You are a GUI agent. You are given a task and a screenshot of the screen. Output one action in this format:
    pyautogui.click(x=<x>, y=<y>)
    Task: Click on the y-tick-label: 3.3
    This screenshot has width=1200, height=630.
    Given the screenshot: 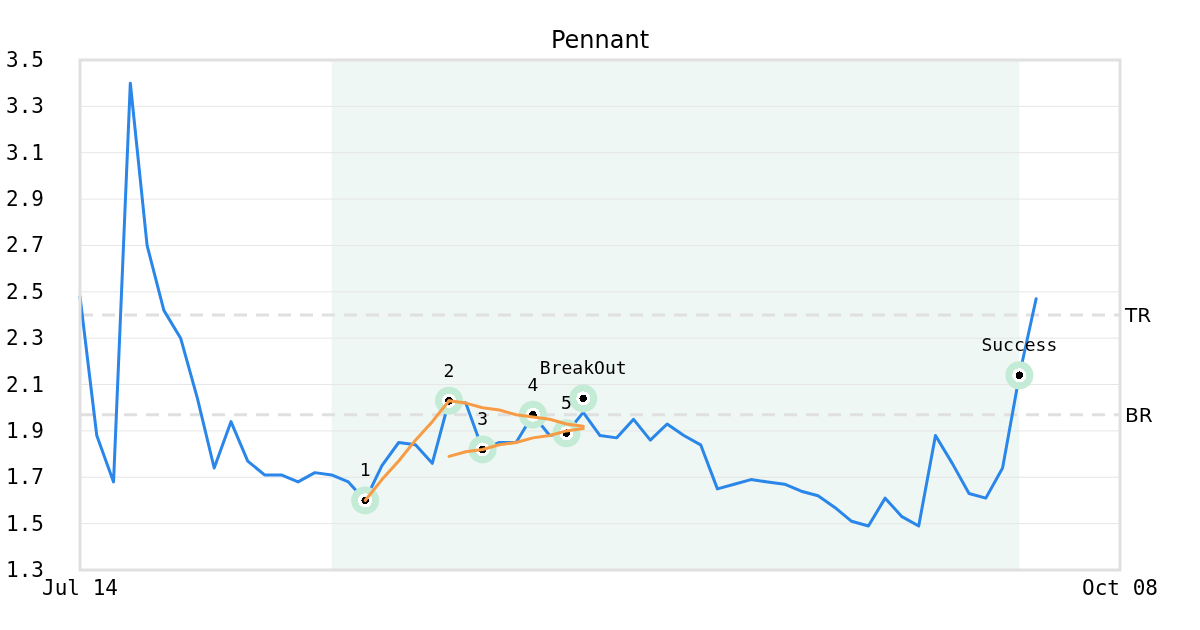 What is the action you would take?
    pyautogui.click(x=25, y=106)
    